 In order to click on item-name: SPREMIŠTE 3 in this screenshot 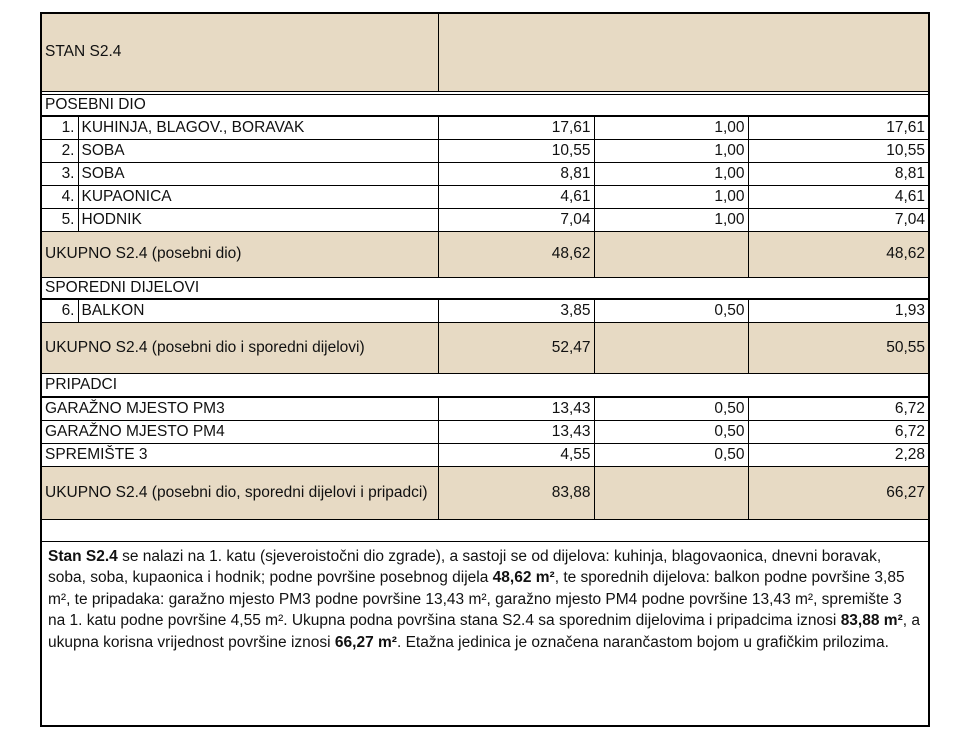, I will do `click(239, 454)`.